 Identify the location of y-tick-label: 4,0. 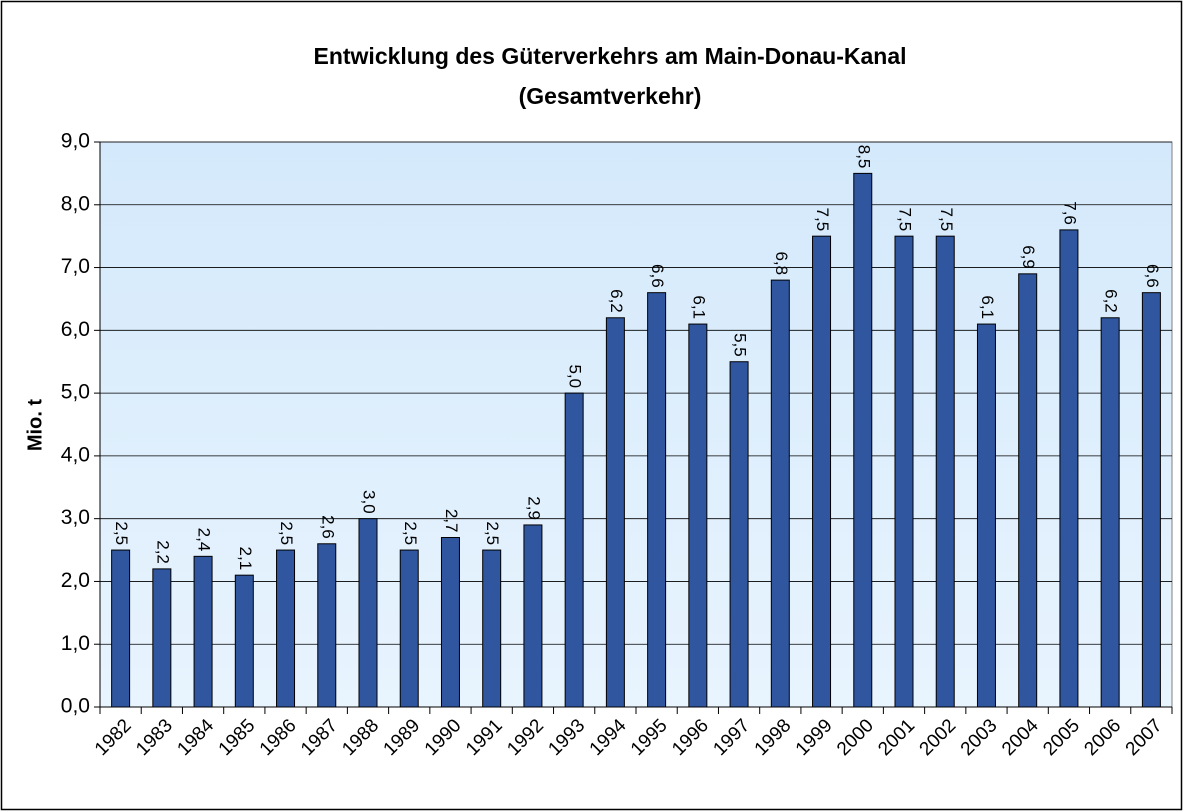
(75, 454).